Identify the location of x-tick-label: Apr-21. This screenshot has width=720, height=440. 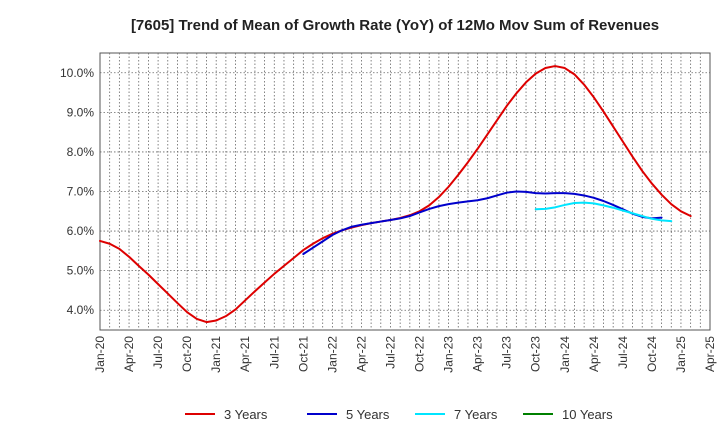
(245, 354).